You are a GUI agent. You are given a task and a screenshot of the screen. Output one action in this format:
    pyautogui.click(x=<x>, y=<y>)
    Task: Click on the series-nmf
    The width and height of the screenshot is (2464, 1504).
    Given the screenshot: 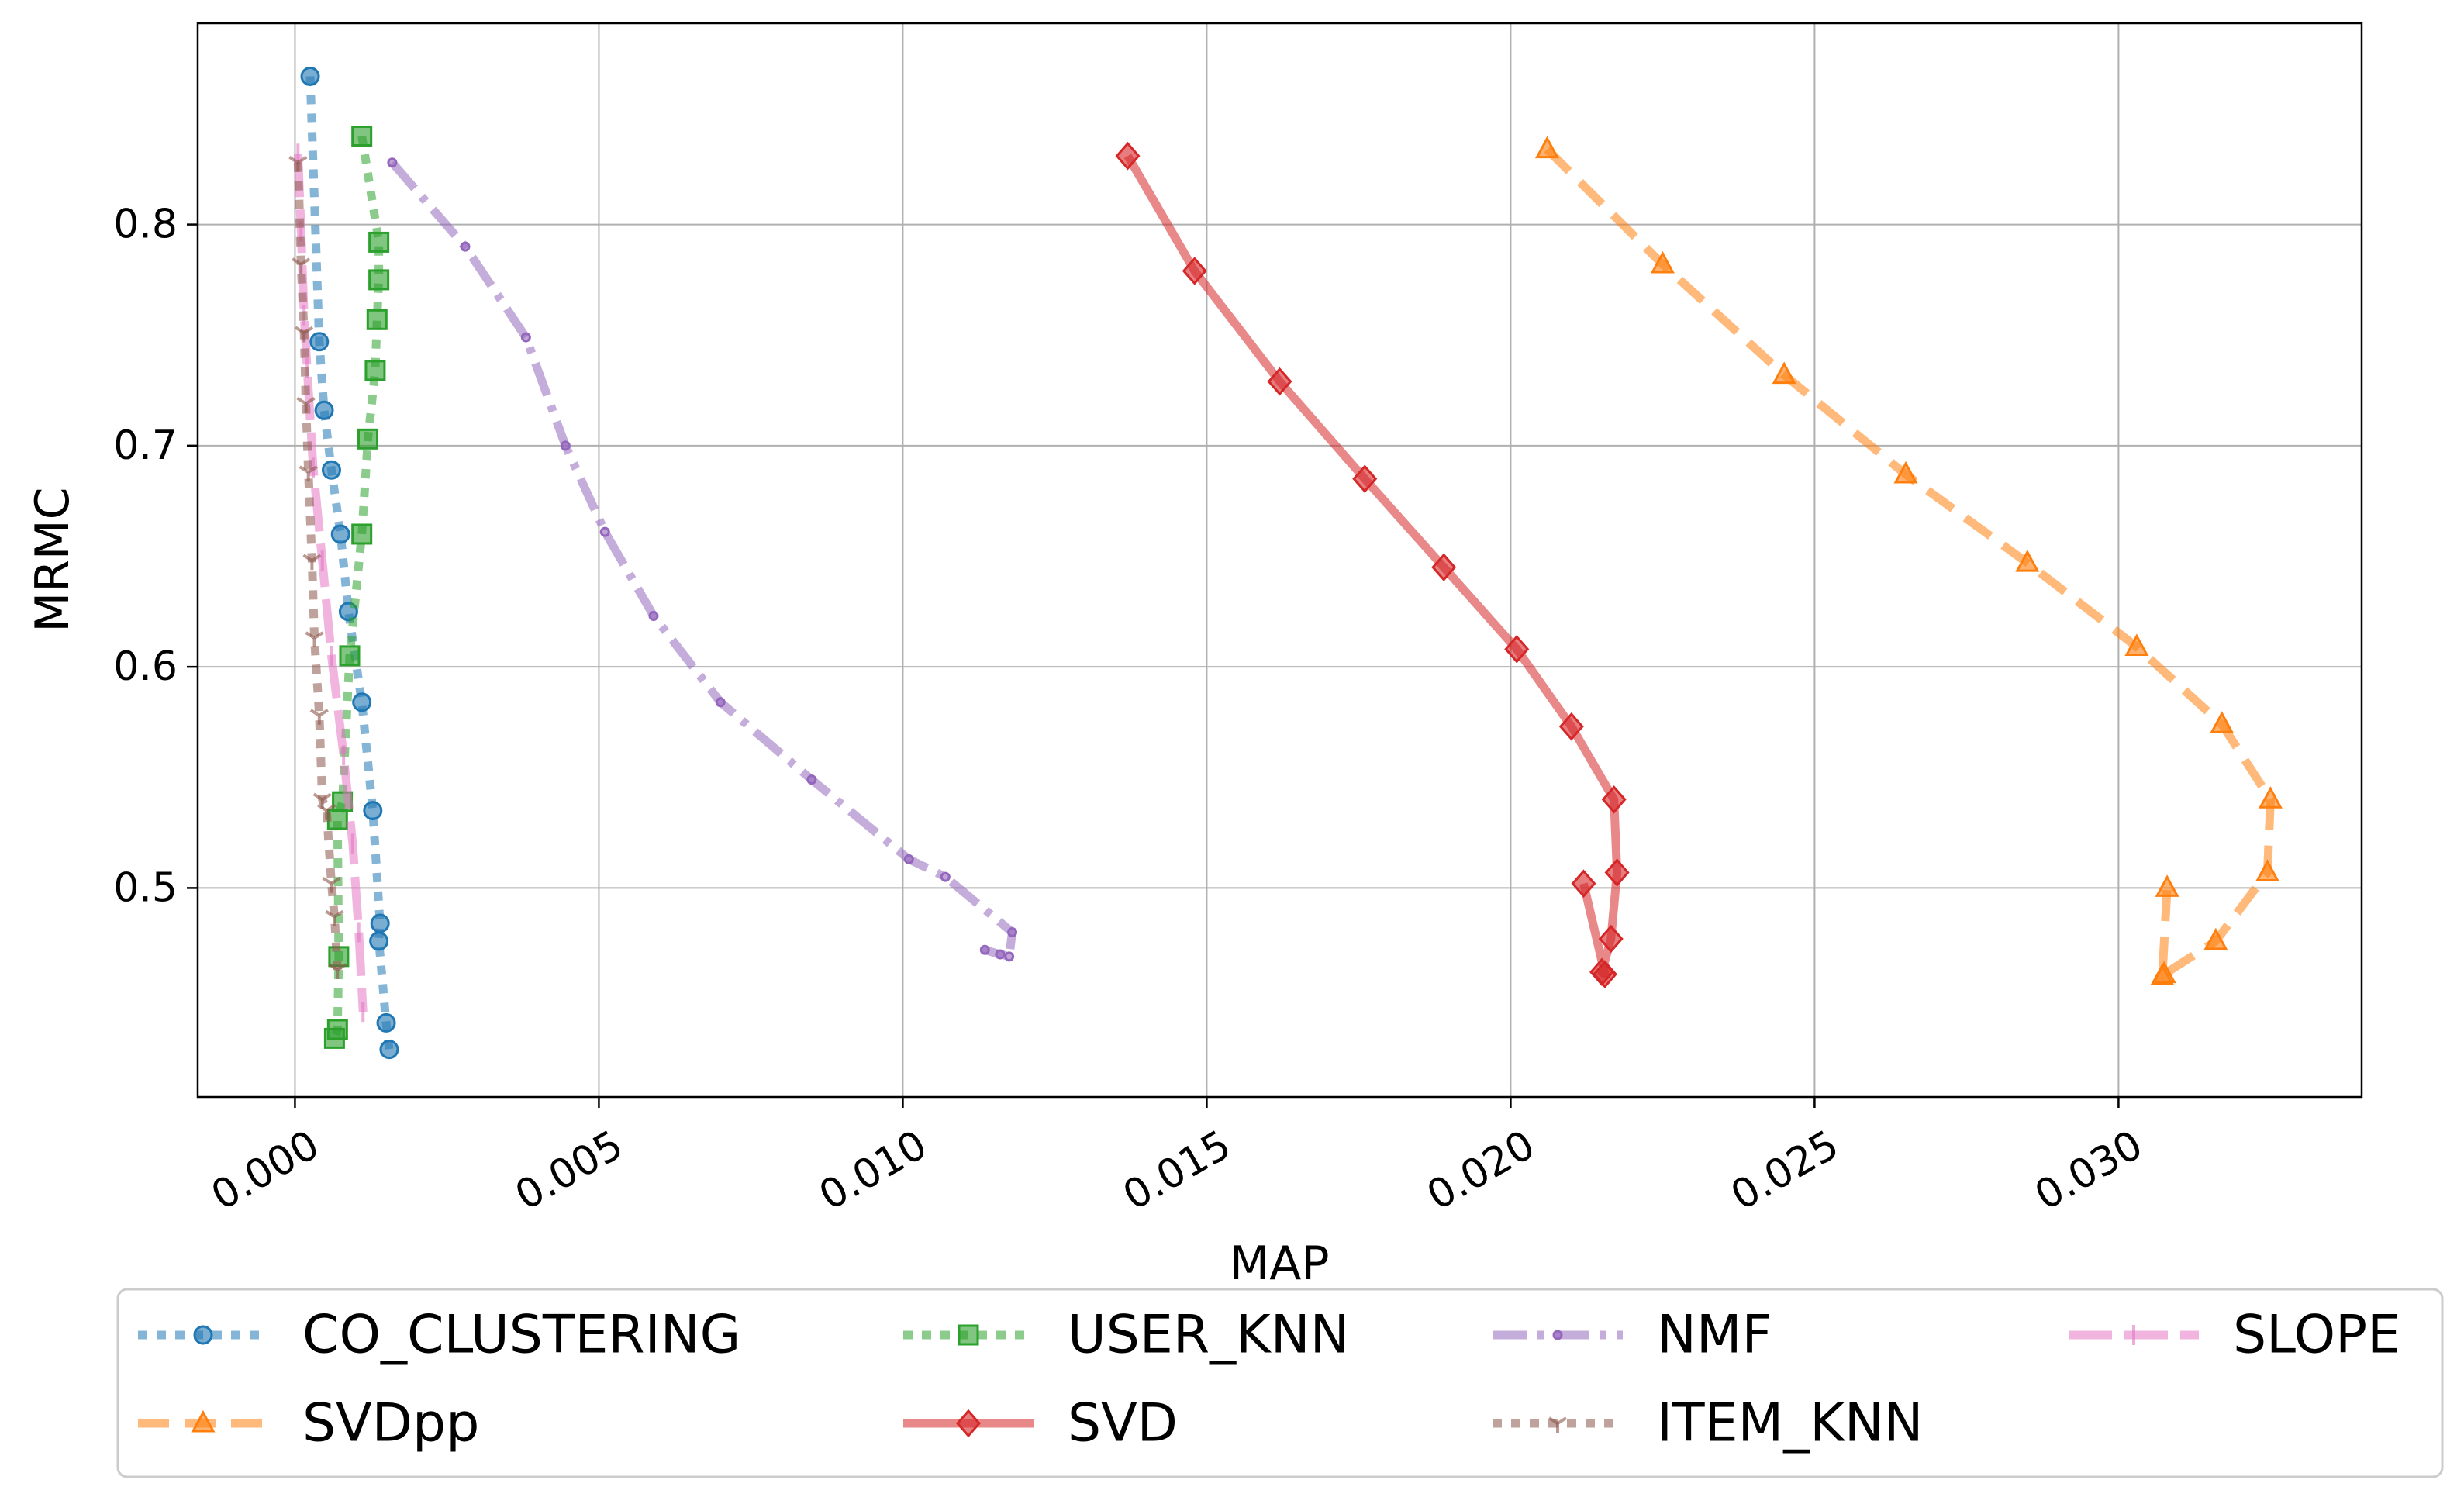 What is the action you would take?
    pyautogui.click(x=702, y=560)
    